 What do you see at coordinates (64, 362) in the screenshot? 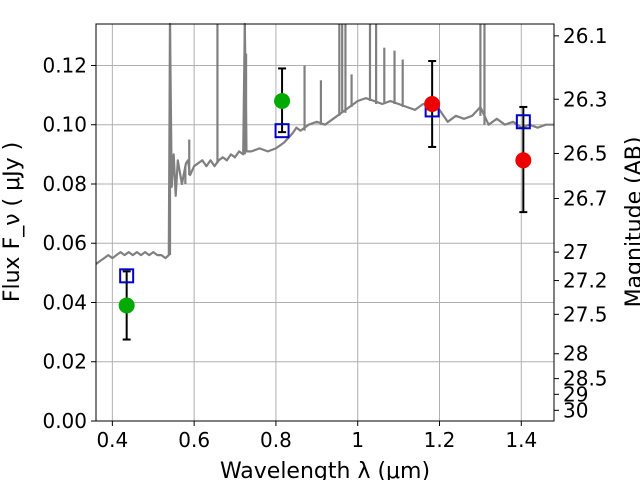
I see `y-tick-label: 0.02` at bounding box center [64, 362].